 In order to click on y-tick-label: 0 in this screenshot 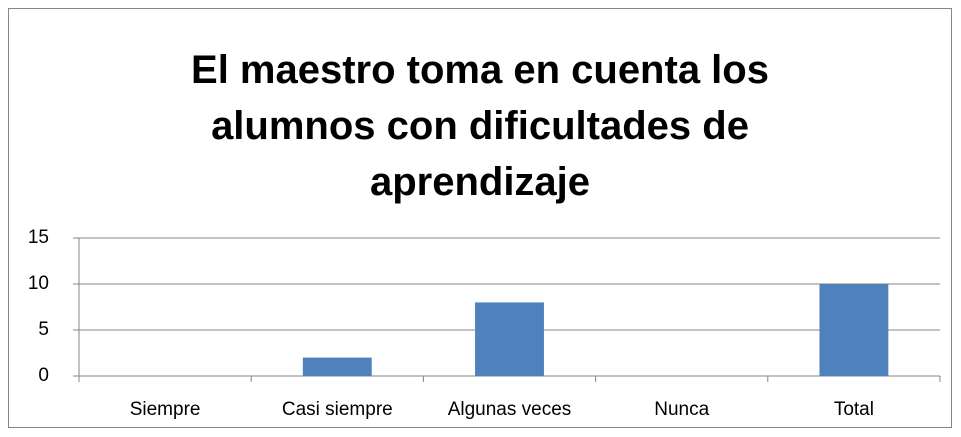, I will do `click(43, 375)`.